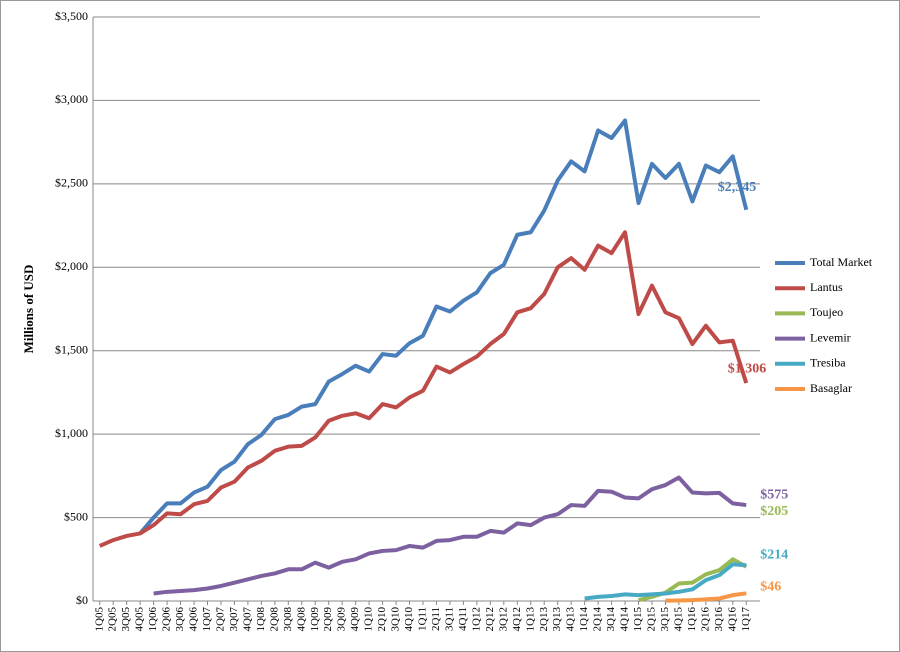 The image size is (900, 652). I want to click on data-label: $2,345, so click(737, 187).